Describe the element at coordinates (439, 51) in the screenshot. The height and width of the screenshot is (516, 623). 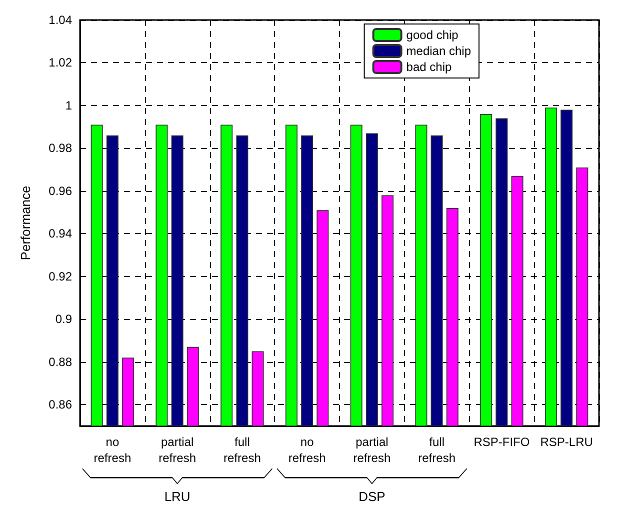
I see `legend-label: median chip` at that location.